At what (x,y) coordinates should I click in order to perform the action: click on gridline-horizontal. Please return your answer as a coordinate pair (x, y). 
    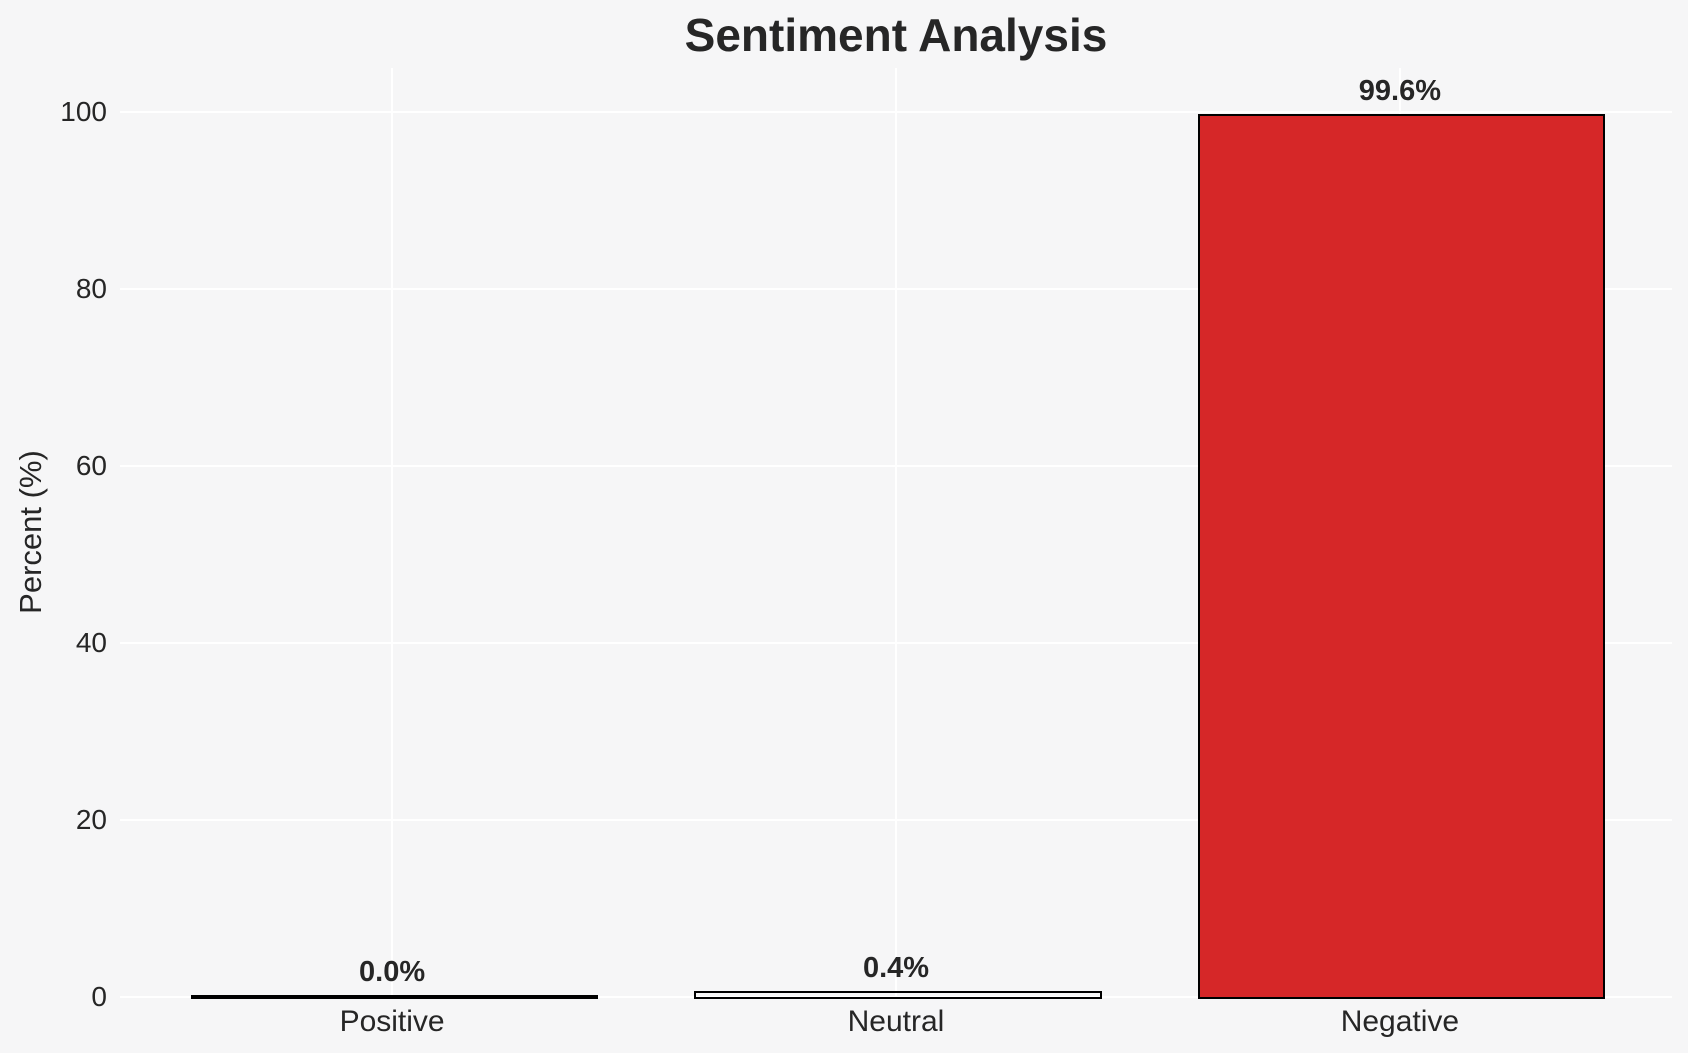
    Looking at the image, I should click on (896, 997).